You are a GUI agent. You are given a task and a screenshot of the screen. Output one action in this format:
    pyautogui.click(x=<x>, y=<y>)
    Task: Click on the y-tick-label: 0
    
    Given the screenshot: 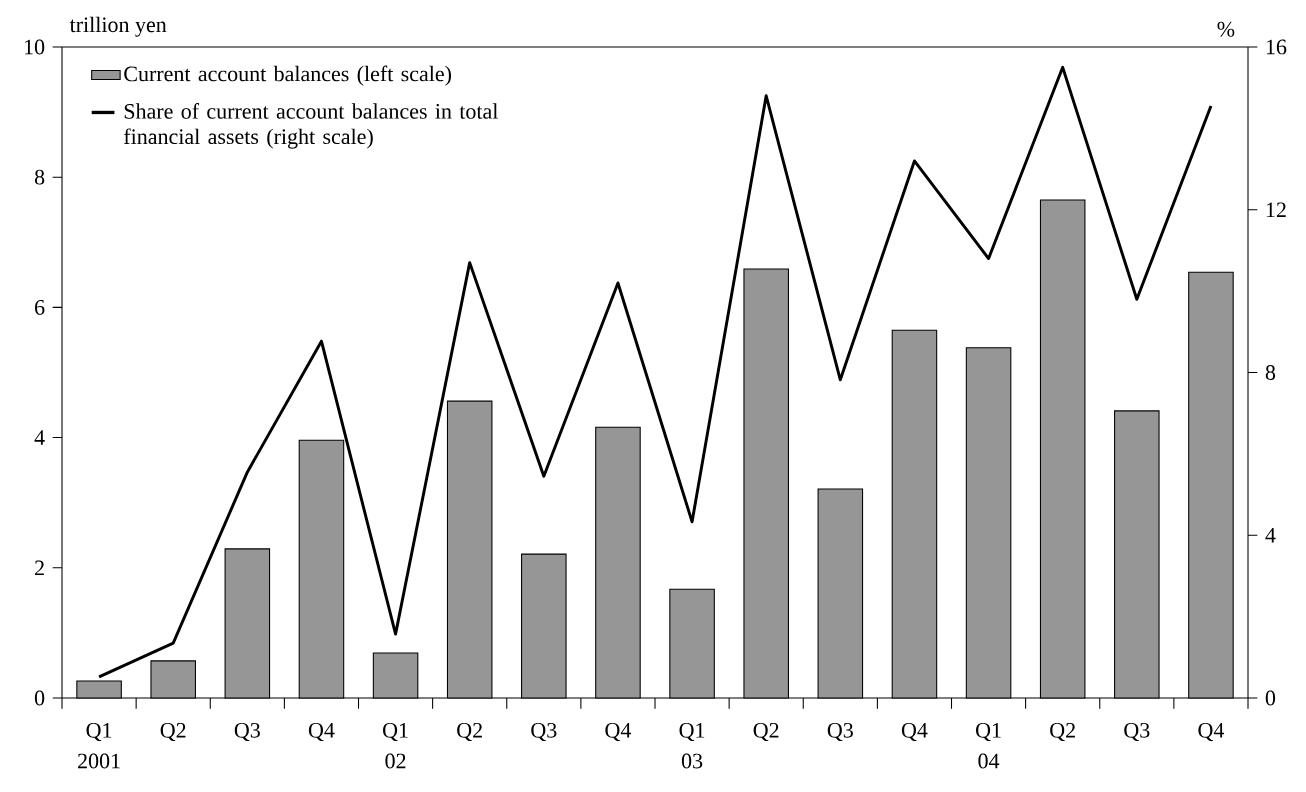 What is the action you would take?
    pyautogui.click(x=39, y=698)
    